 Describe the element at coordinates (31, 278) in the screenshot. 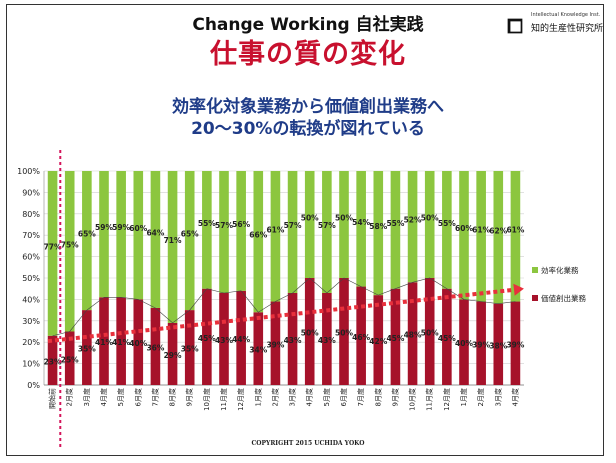

I see `y-tick-label: 50%` at that location.